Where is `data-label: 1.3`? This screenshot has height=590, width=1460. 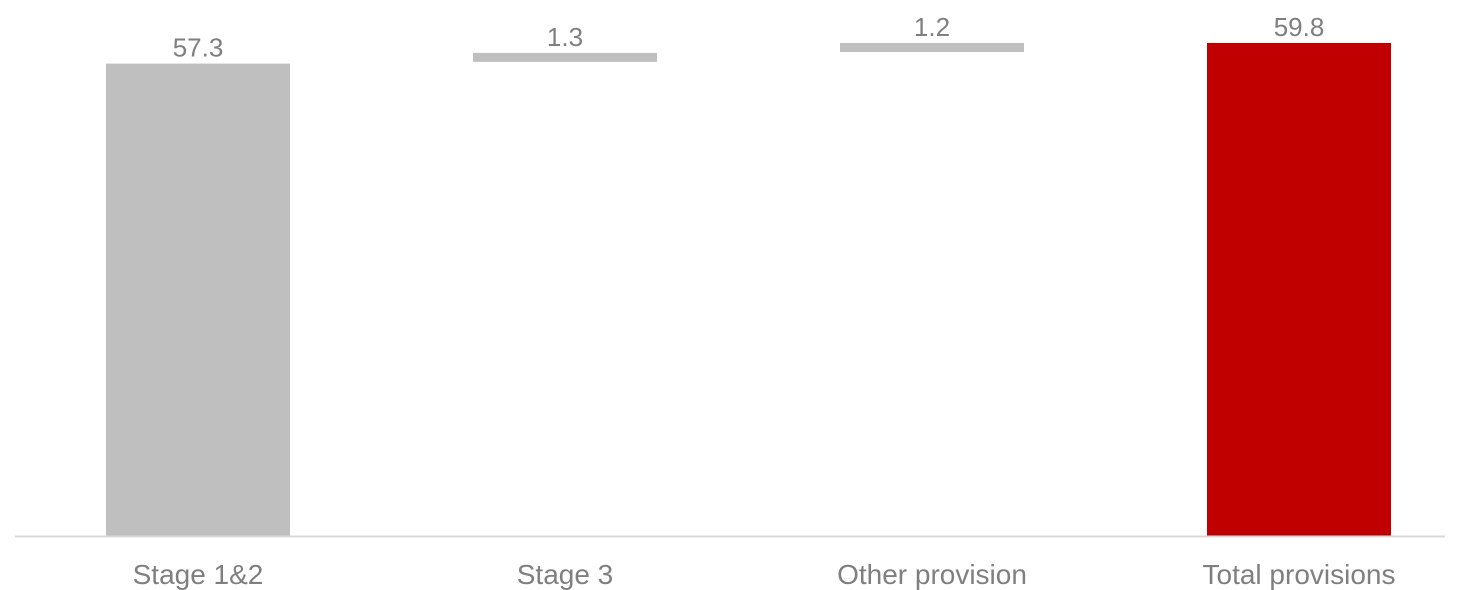 data-label: 1.3 is located at coordinates (565, 37).